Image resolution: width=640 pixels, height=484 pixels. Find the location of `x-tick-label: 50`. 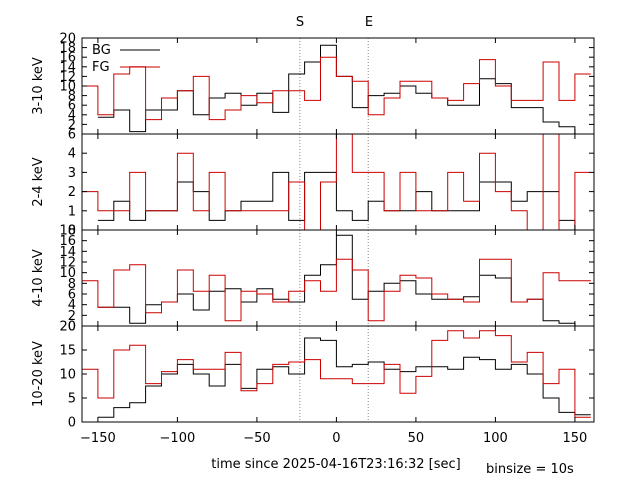

x-tick-label: 50 is located at coordinates (416, 438).